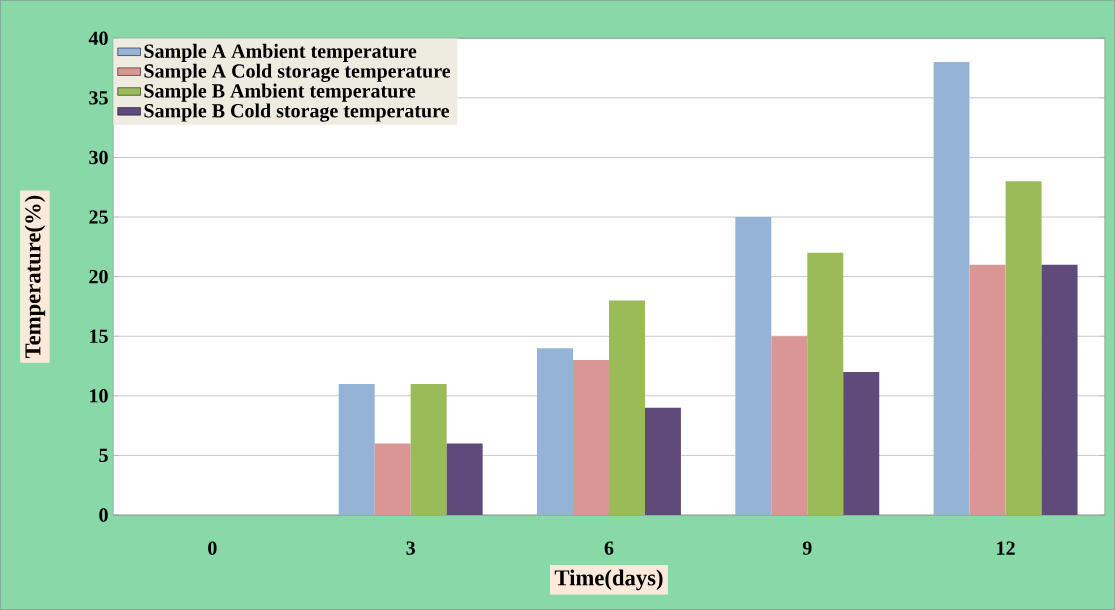  I want to click on y-tick-label: 20, so click(98, 276).